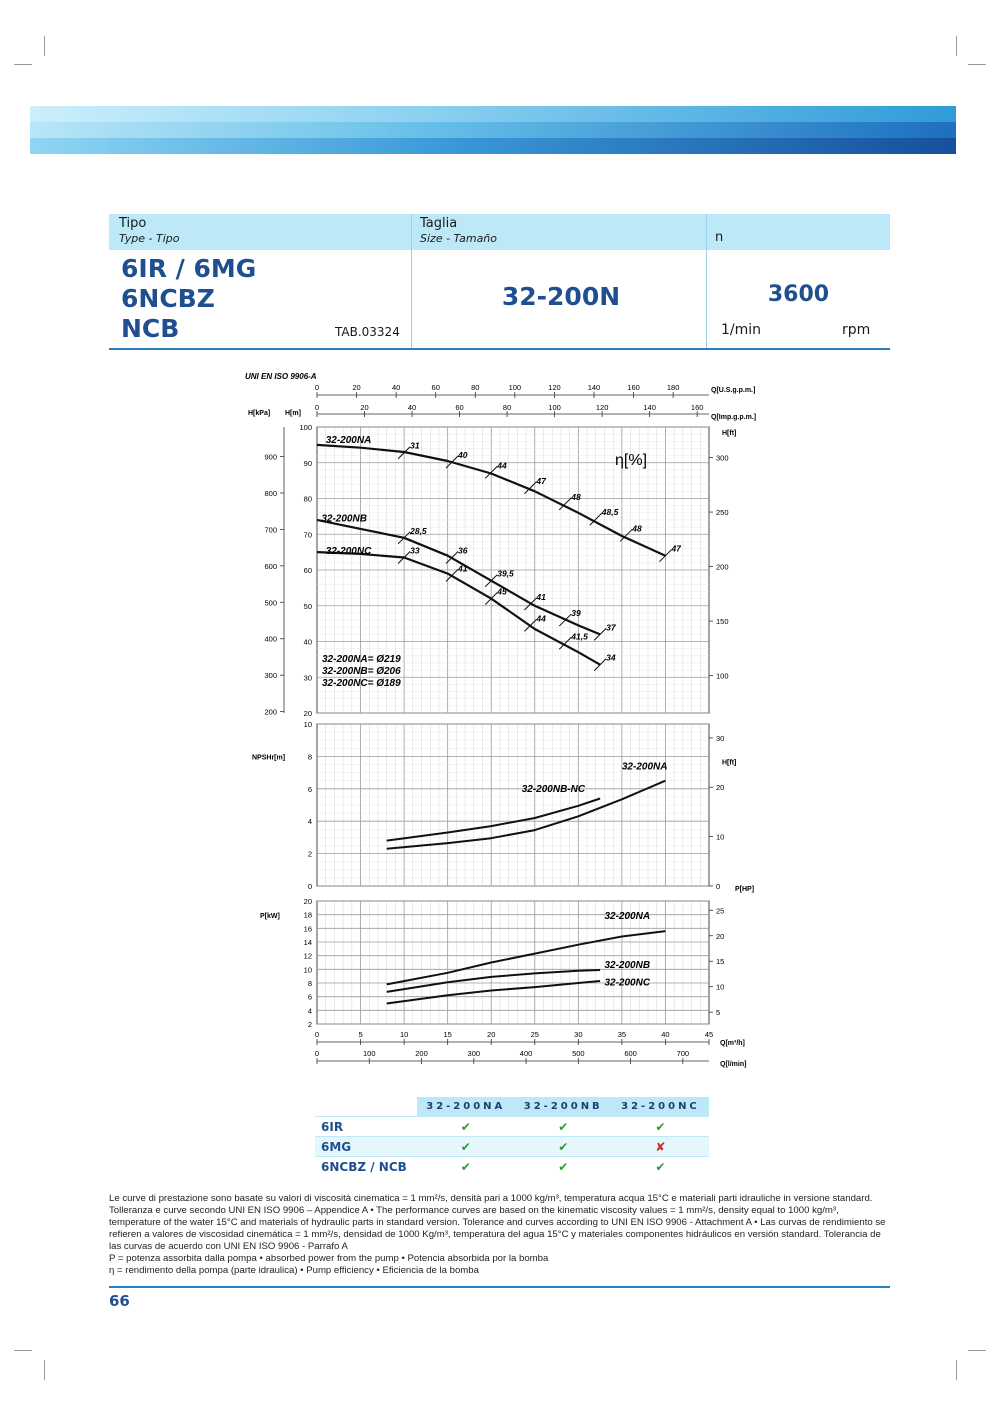 This screenshot has height=1414, width=1000. What do you see at coordinates (676, 549) in the screenshot?
I see `efficiency-label: 47` at bounding box center [676, 549].